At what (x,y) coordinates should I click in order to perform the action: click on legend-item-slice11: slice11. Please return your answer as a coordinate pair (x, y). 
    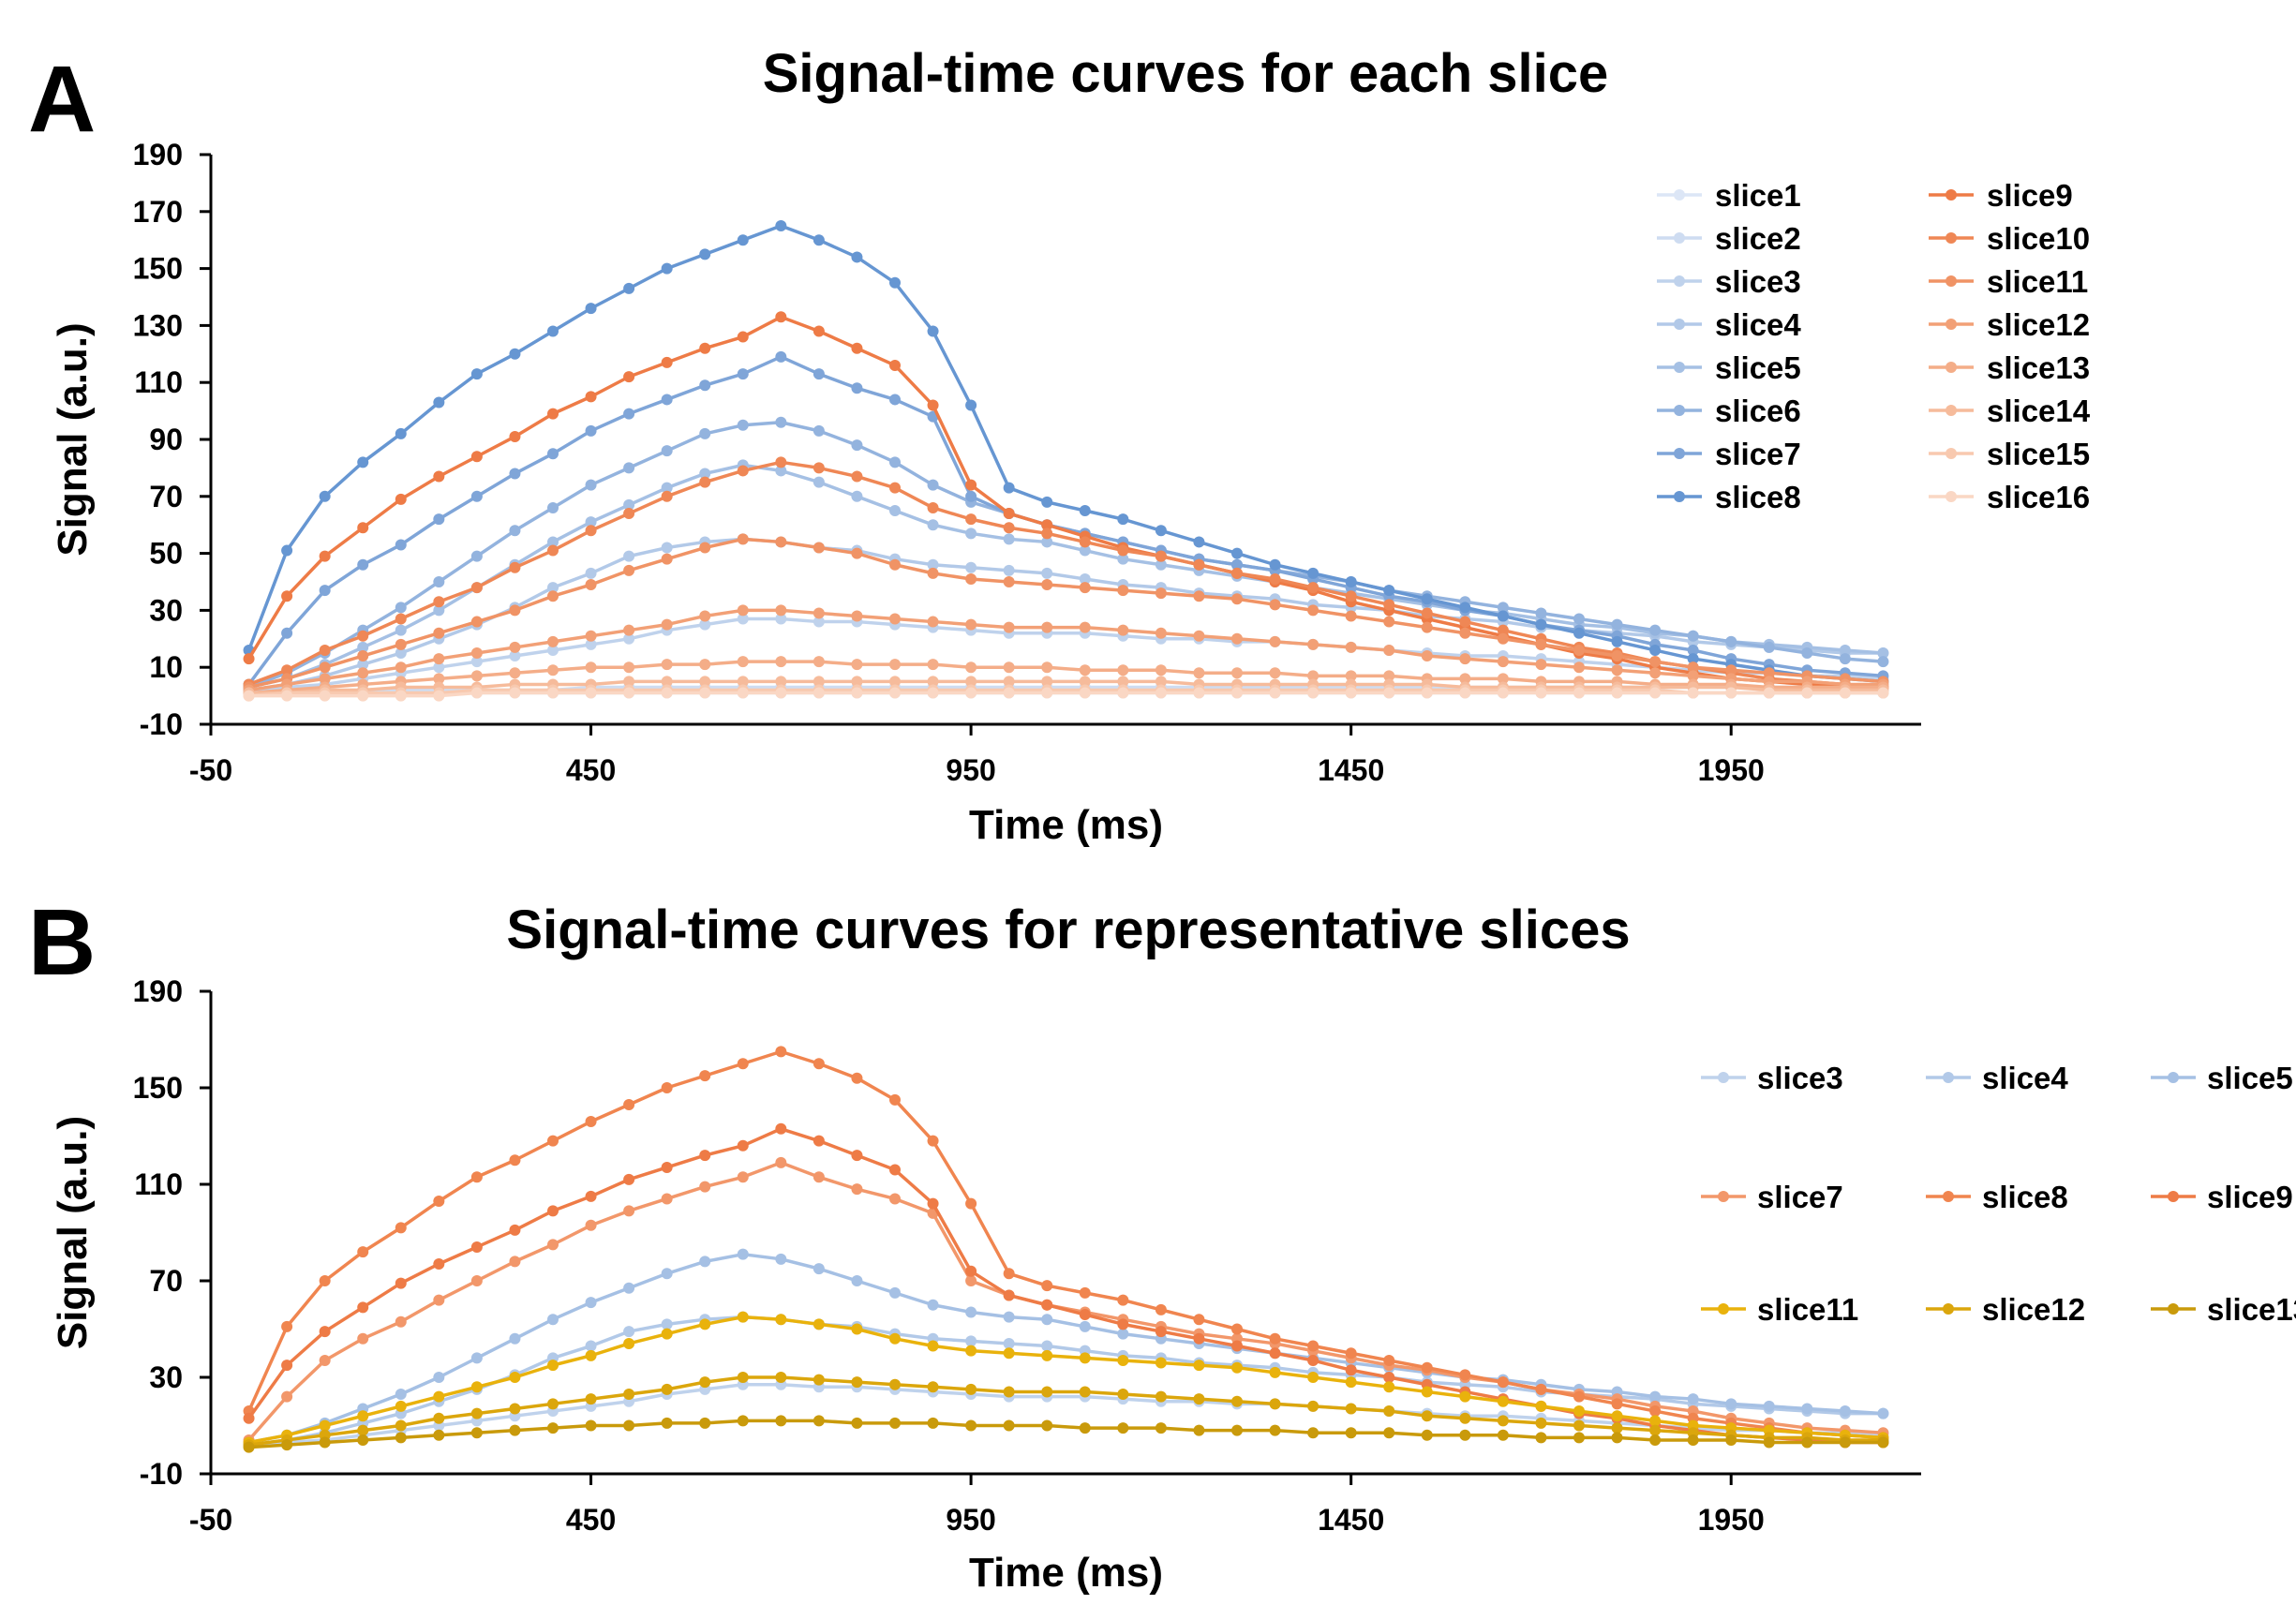
    Looking at the image, I should click on (1779, 1309).